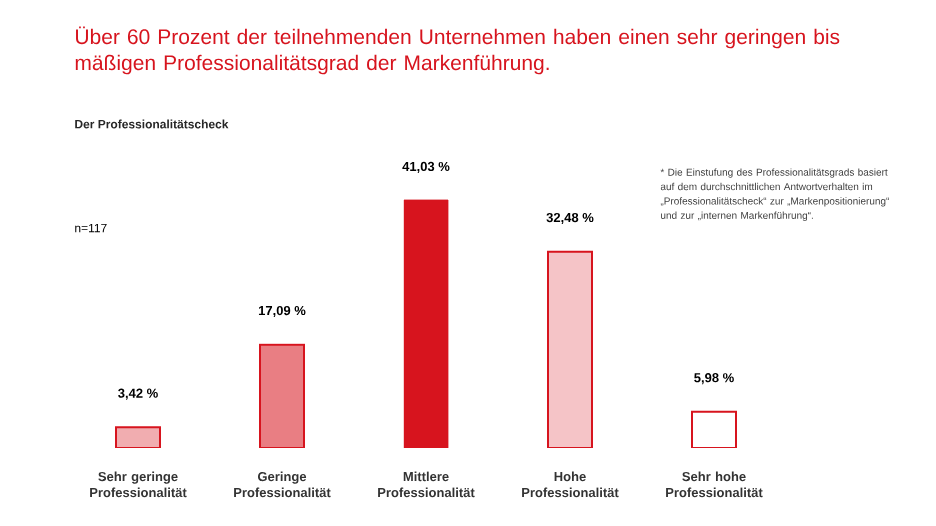 The width and height of the screenshot is (936, 526). Describe the element at coordinates (457, 50) in the screenshot. I see `chart-title: Über 60 Prozent der teilnehmenden Unternehmen haben einen sehr geringen bis mäßigen Professionalitätsgrad der Markenführung.` at that location.